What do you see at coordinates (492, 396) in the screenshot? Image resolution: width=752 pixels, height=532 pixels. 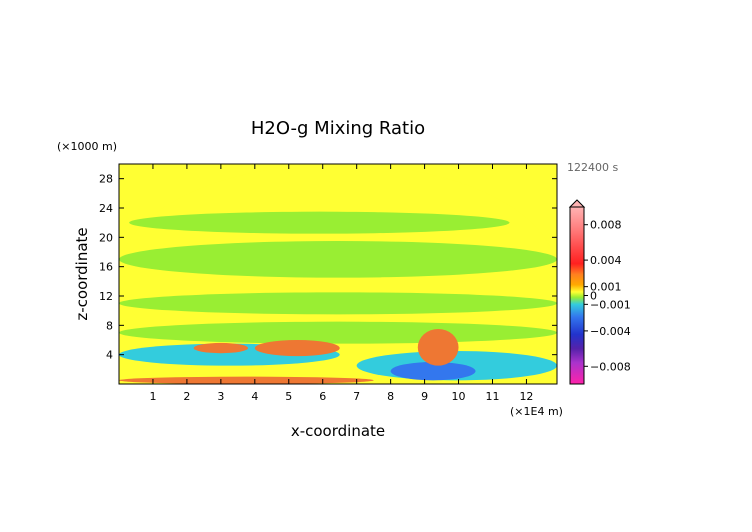 I see `x-tick-label: 11` at bounding box center [492, 396].